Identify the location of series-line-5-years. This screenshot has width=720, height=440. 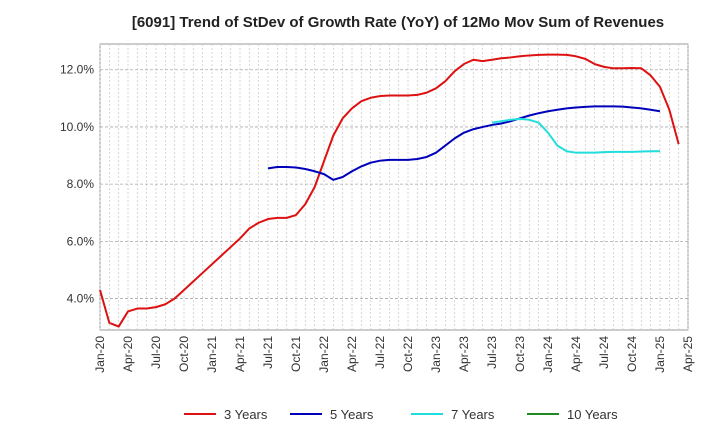
(464, 143).